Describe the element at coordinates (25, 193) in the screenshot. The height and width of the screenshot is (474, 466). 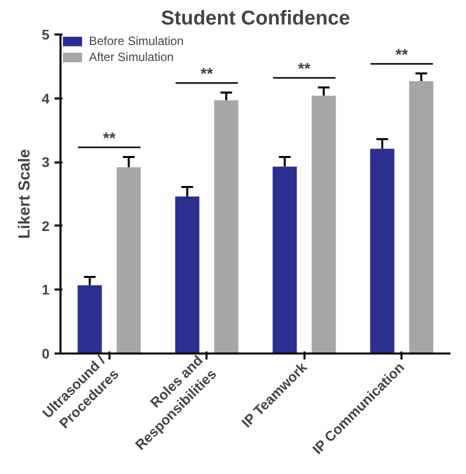
I see `y-axis-title: Likert Scale` at that location.